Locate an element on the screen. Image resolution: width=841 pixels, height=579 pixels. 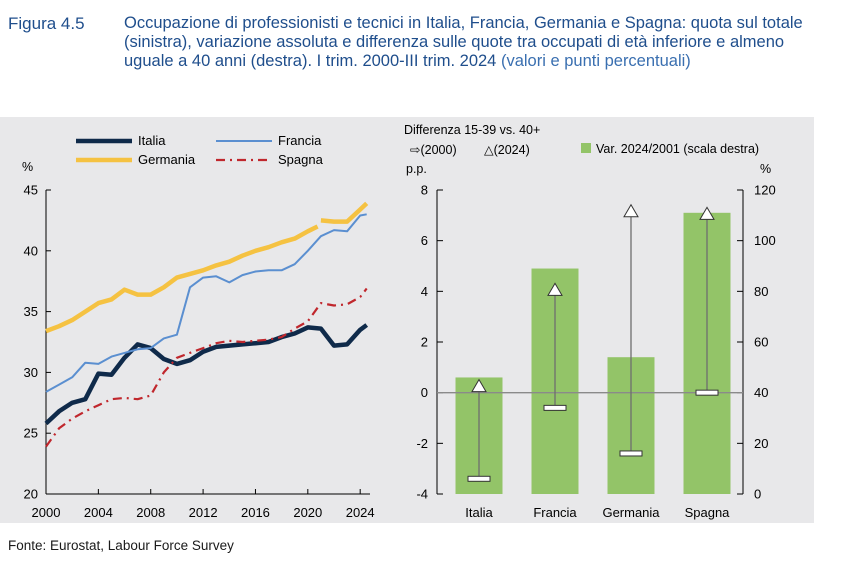
marker-2000-italia is located at coordinates (479, 478).